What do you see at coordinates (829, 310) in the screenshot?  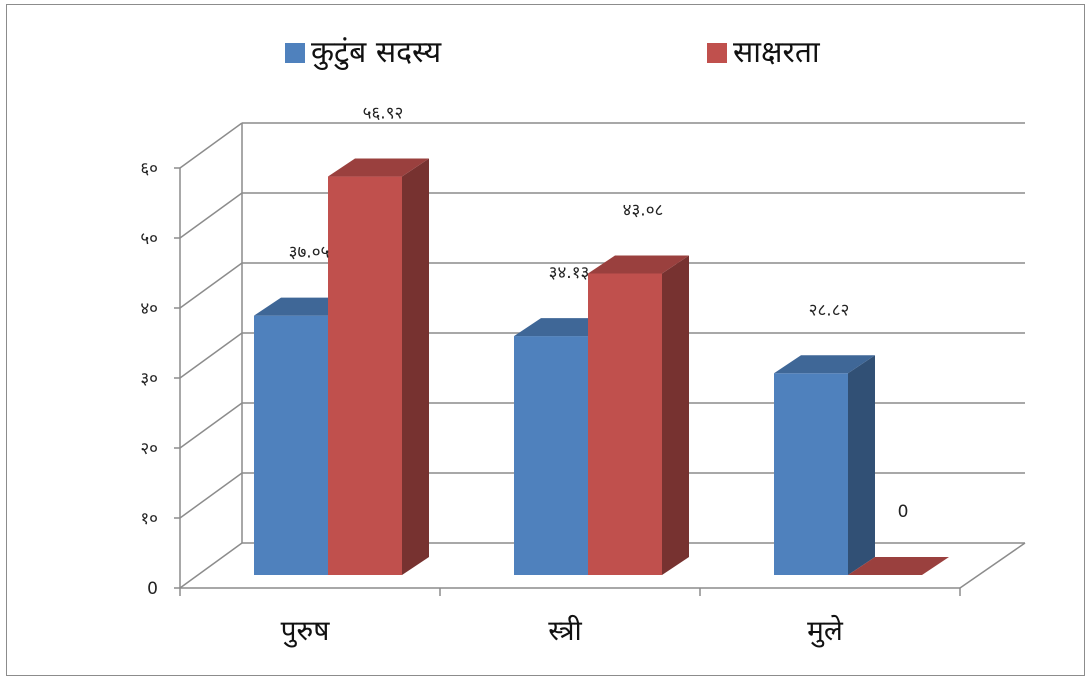 I see `data-label-2-0: २८.८२` at bounding box center [829, 310].